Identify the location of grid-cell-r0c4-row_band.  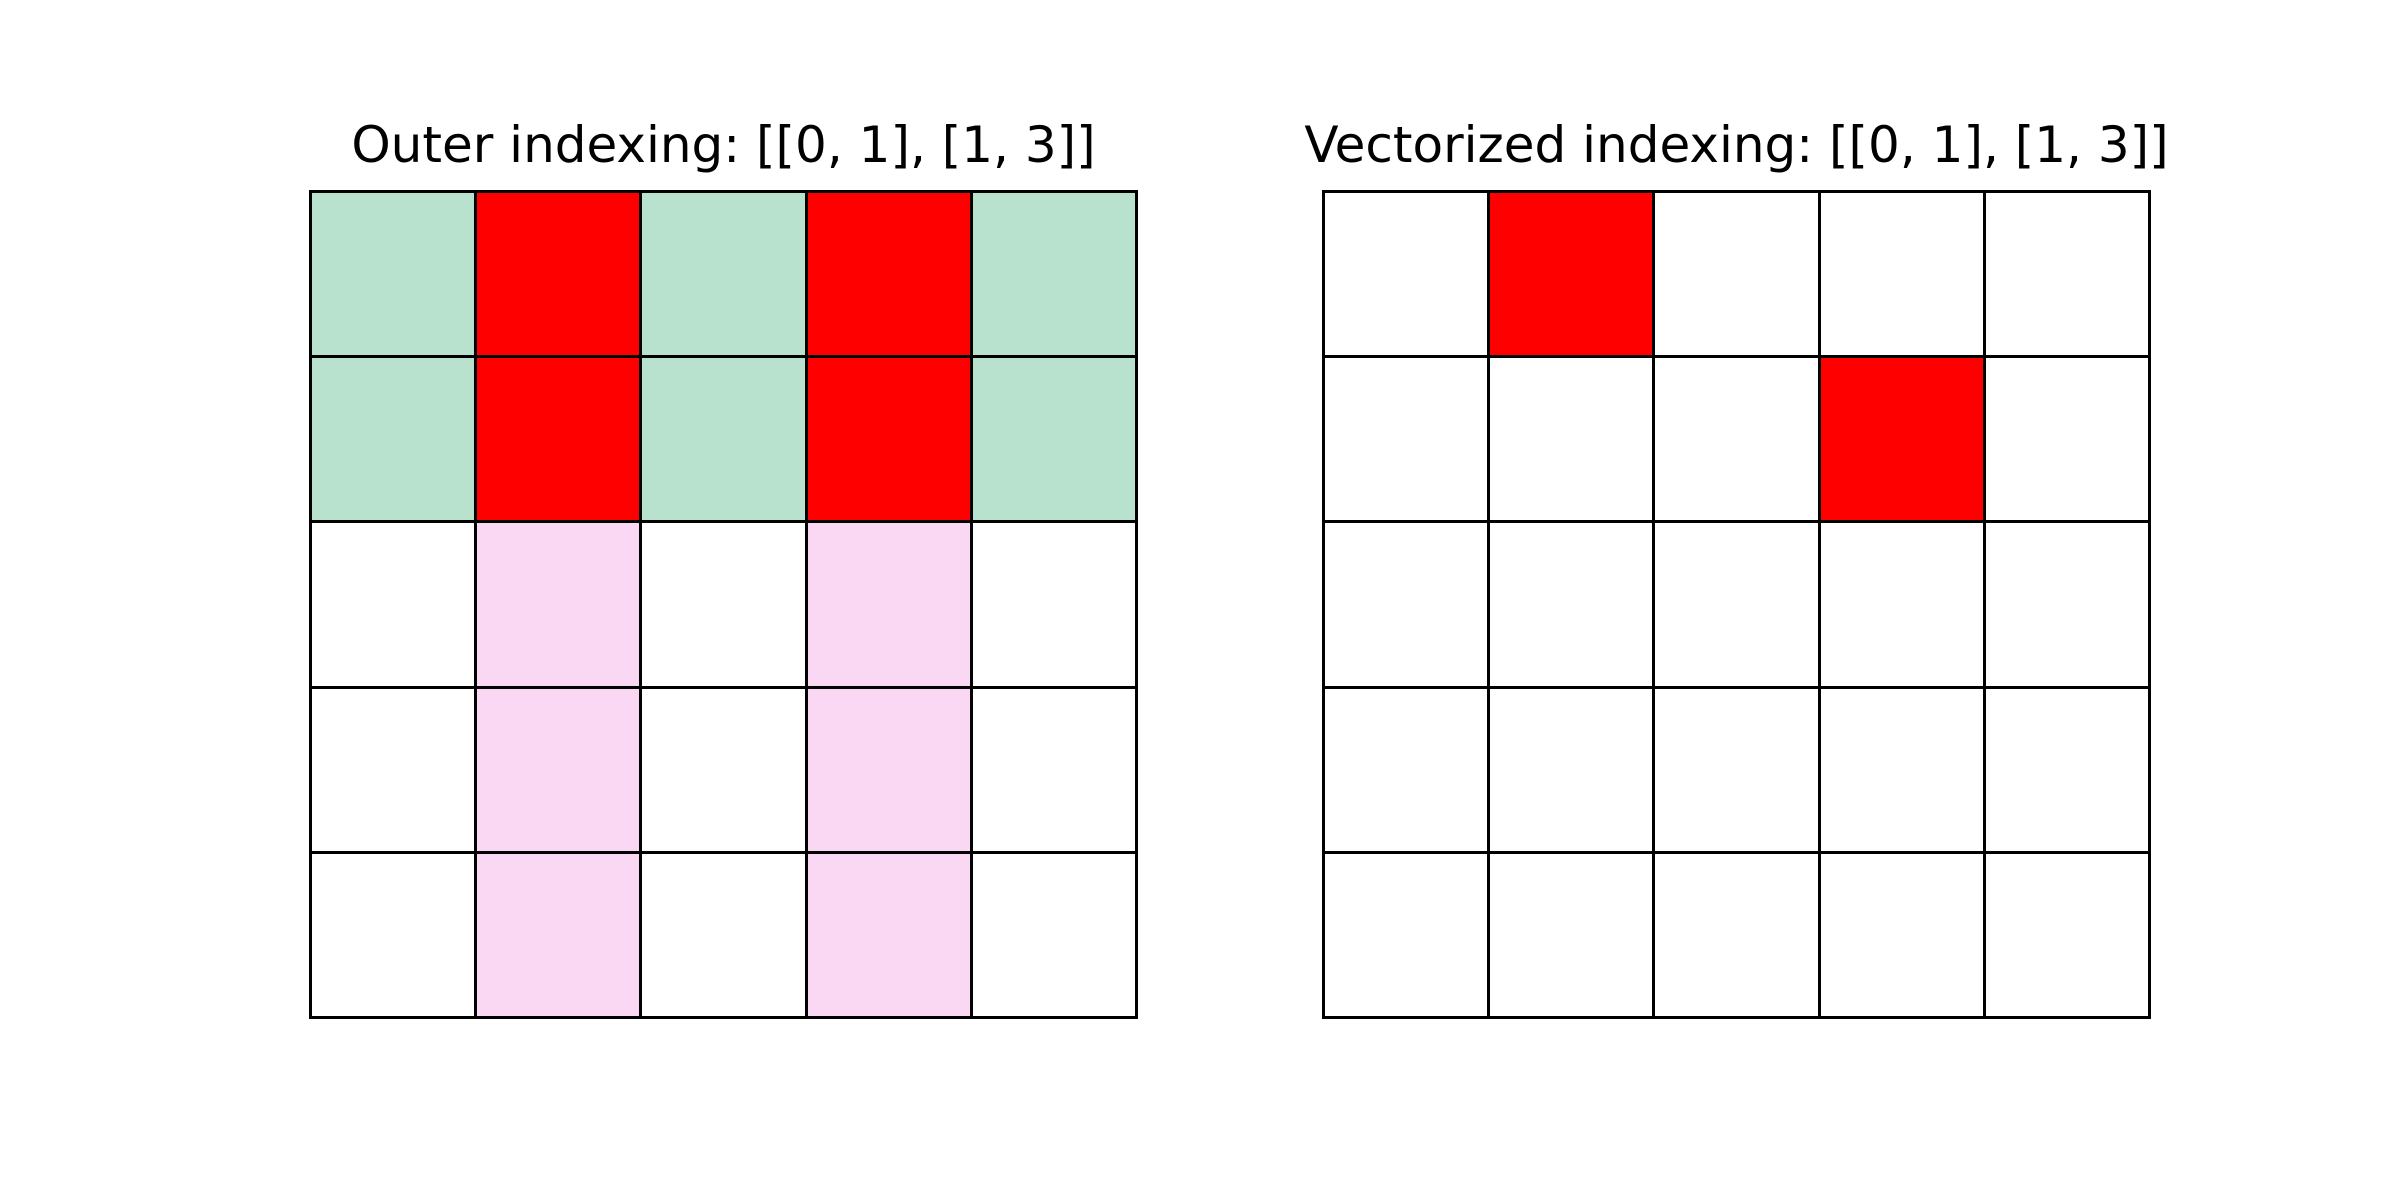
(1053, 274).